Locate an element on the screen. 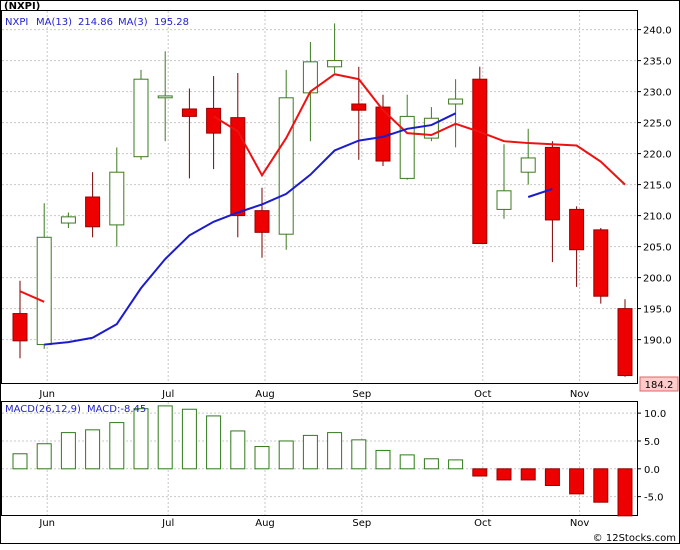  watermark: © 12Stocks.com is located at coordinates (634, 538).